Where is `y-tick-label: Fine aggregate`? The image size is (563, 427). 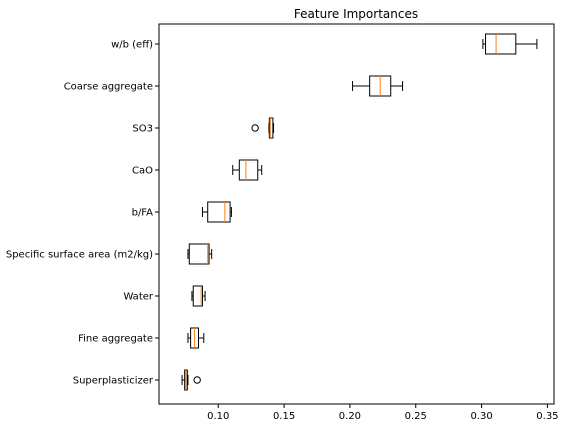
y-tick-label: Fine aggregate is located at coordinates (115, 339).